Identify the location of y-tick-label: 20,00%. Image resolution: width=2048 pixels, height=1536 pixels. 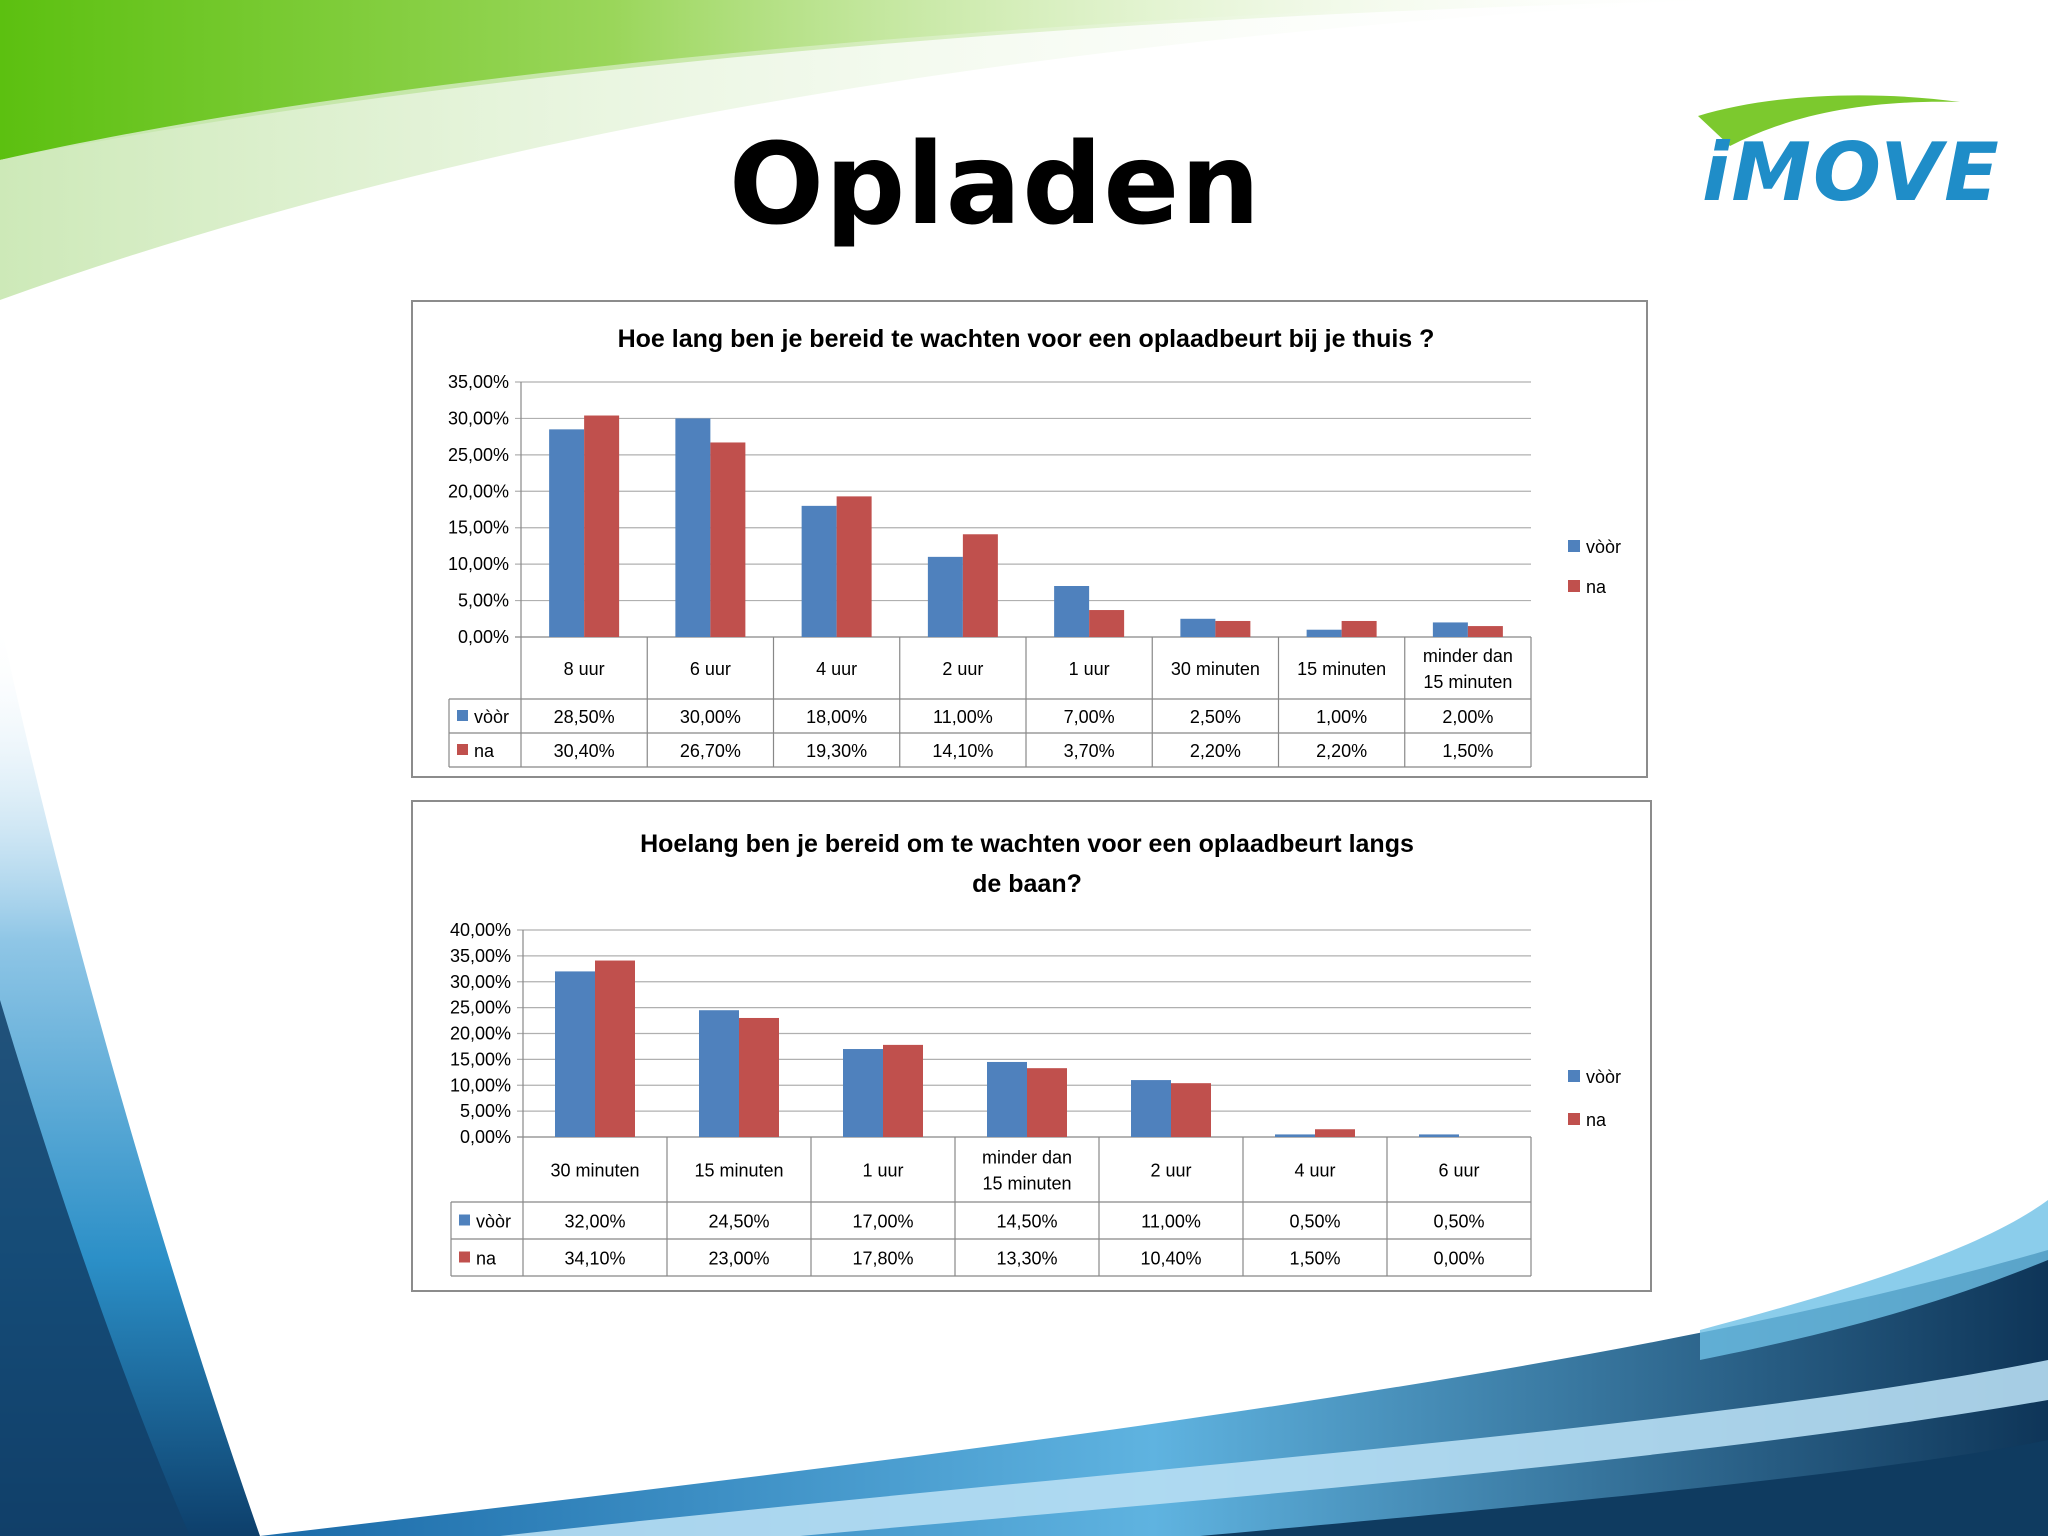
(478, 491).